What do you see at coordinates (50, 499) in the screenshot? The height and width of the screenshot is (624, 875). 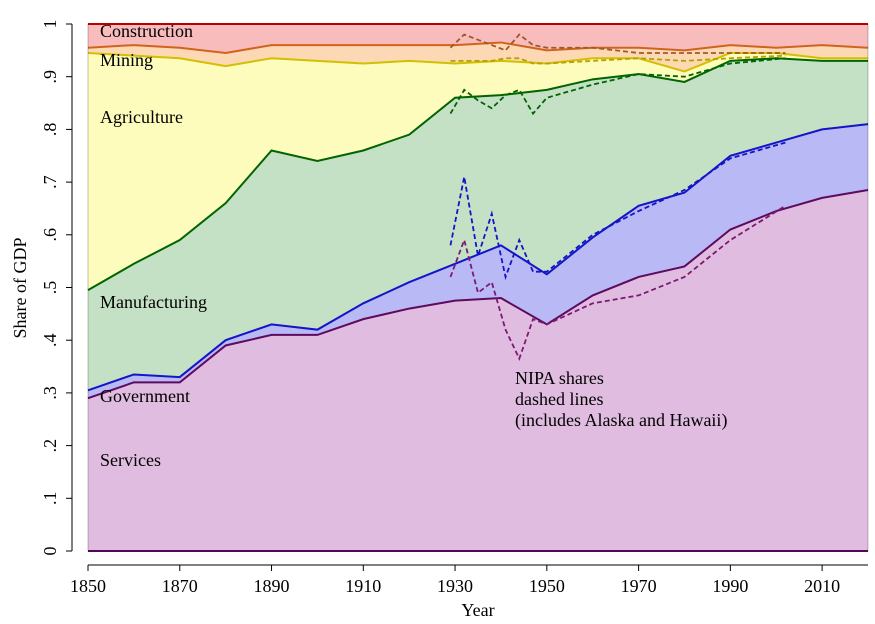 I see `y-tick-label: .1` at bounding box center [50, 499].